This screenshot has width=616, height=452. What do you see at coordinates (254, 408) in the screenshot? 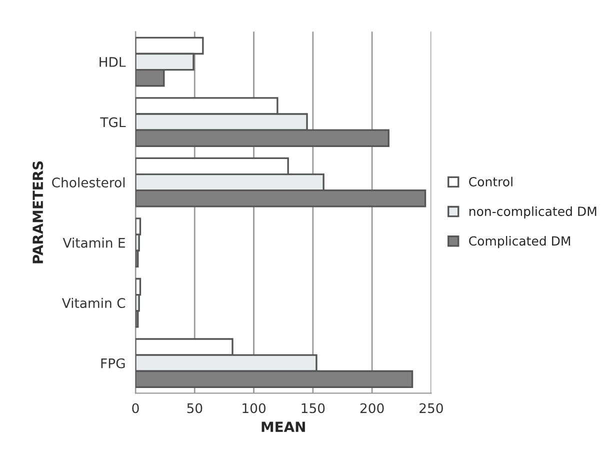
I see `x-tick-label: 100` at bounding box center [254, 408].